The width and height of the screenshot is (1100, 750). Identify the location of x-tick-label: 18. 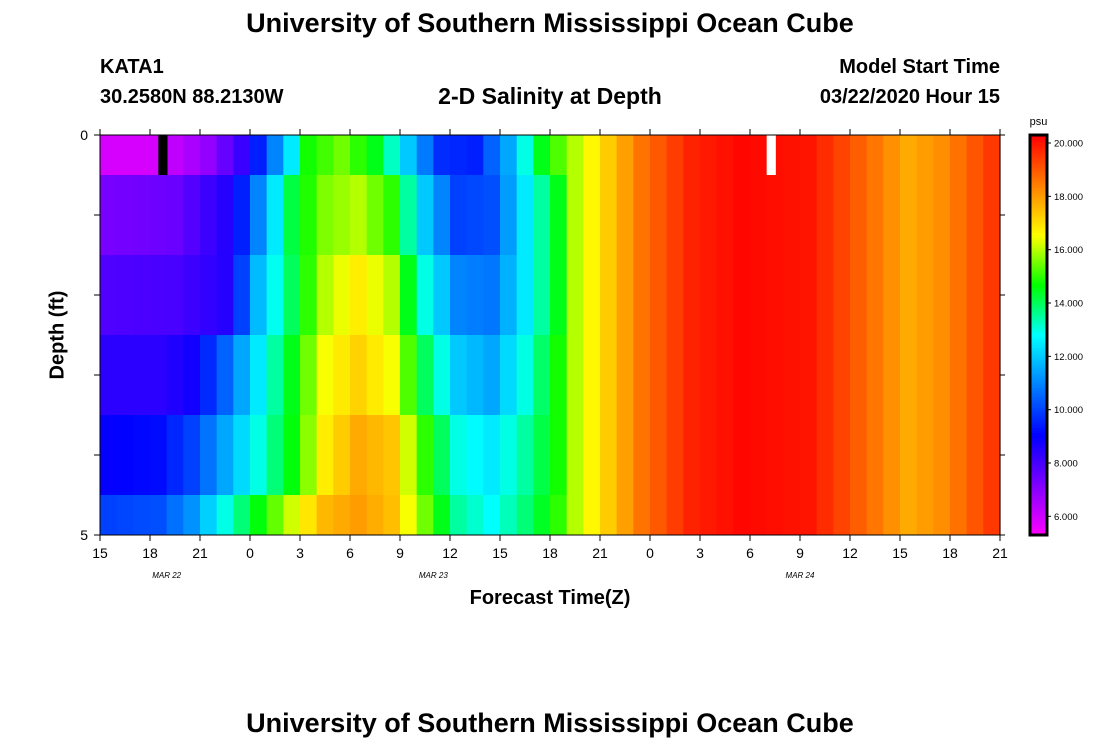
(150, 553).